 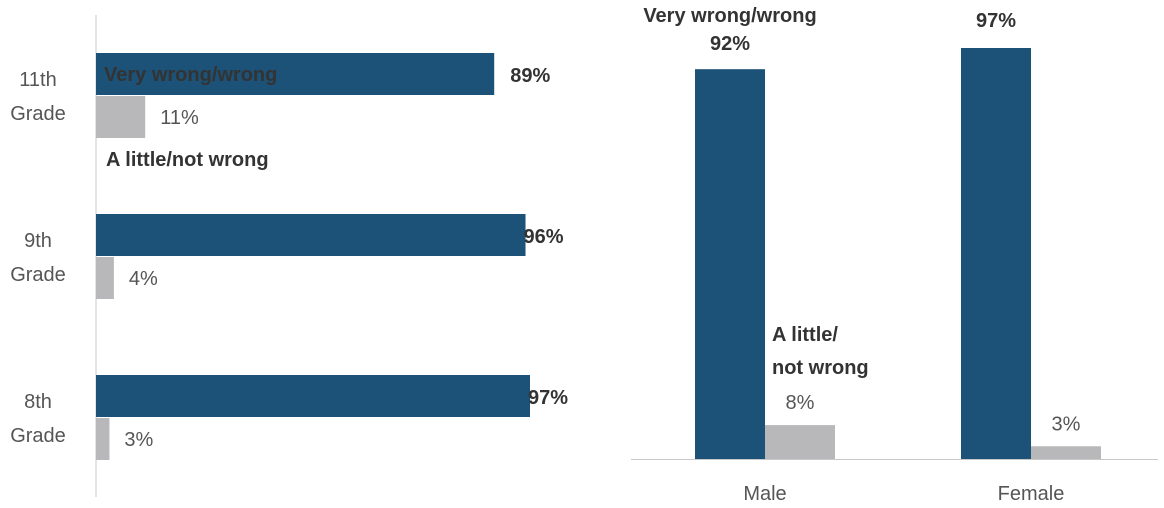 I want to click on gender-category-labels: Male Female, so click(x=903, y=494).